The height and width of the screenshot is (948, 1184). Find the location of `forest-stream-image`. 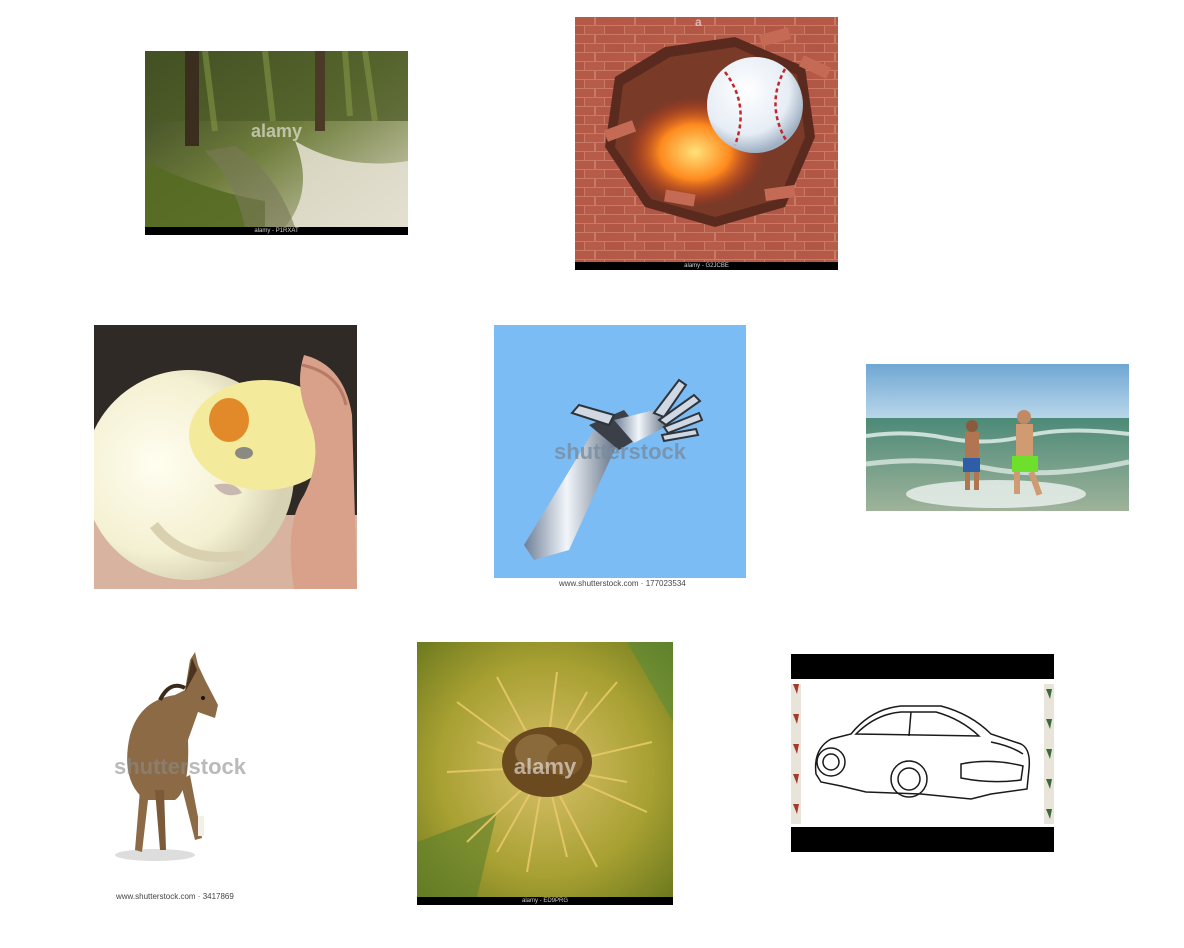

forest-stream-image is located at coordinates (276, 139).